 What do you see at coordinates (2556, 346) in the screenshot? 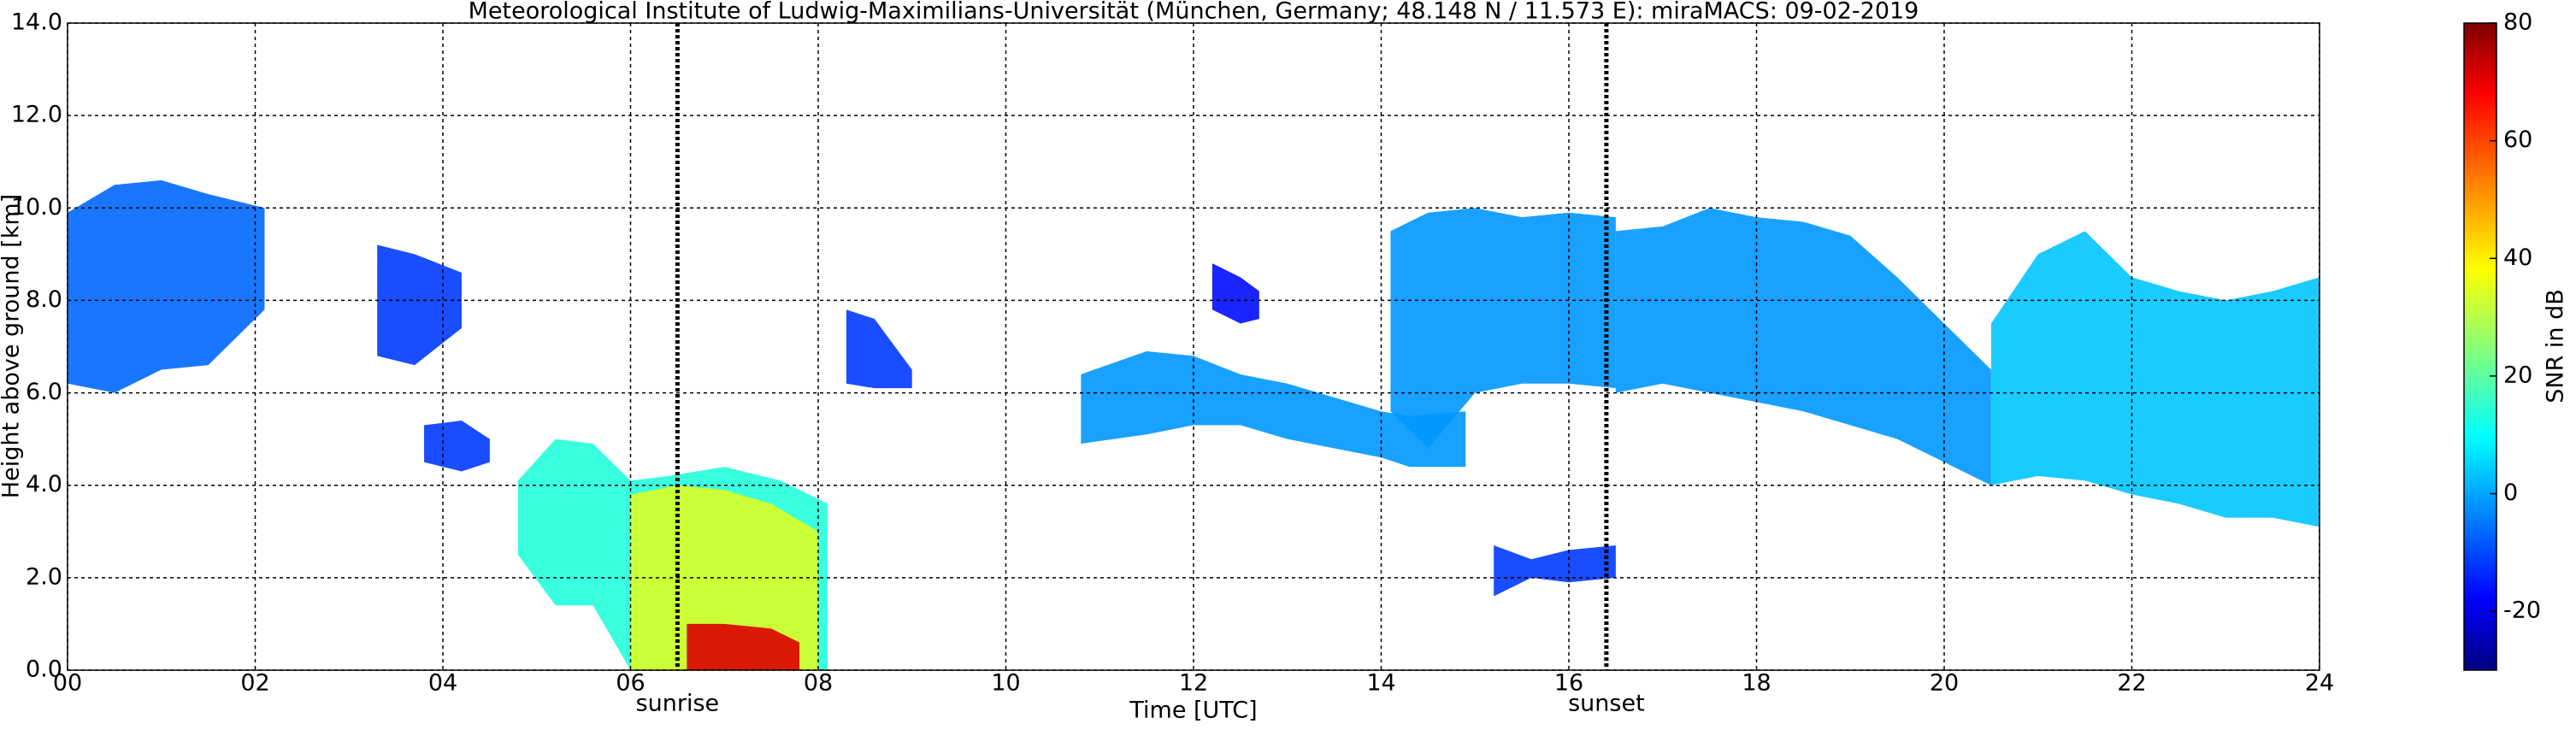
I see `colorbar-label: SNR in dB` at bounding box center [2556, 346].